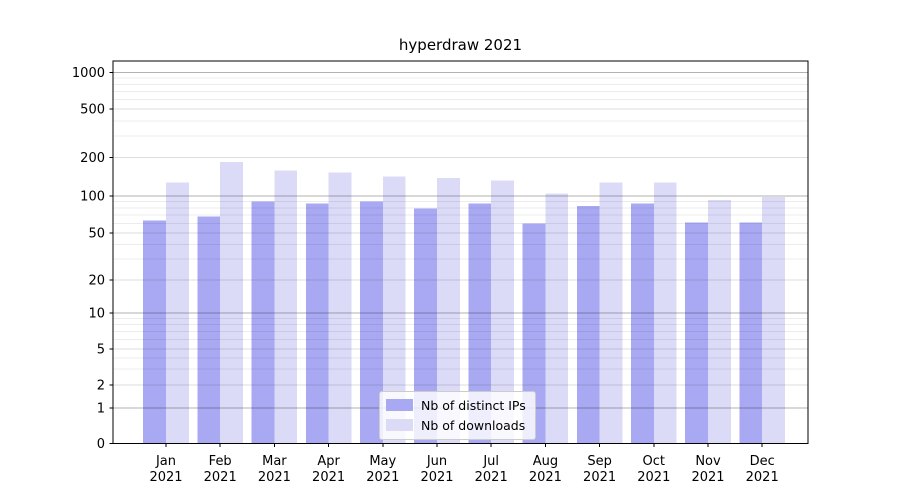 Image resolution: width=900 pixels, height=500 pixels. What do you see at coordinates (708, 461) in the screenshot?
I see `x-tick-label-month-nov-2021: Nov` at bounding box center [708, 461].